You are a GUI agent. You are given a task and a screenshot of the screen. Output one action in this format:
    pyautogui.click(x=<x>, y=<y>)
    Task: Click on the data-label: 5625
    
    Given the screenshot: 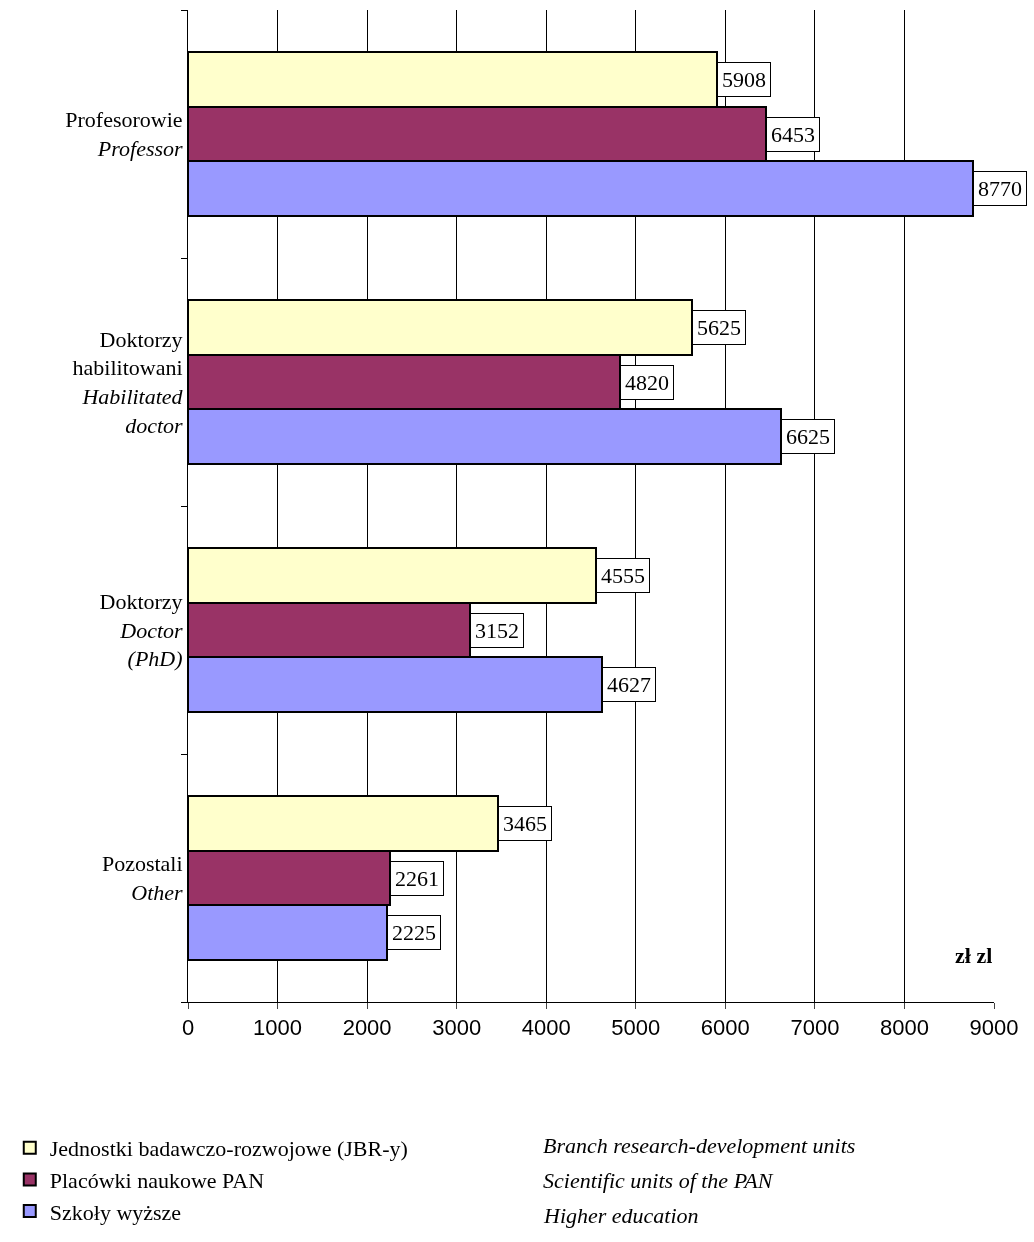 What is the action you would take?
    pyautogui.click(x=719, y=327)
    